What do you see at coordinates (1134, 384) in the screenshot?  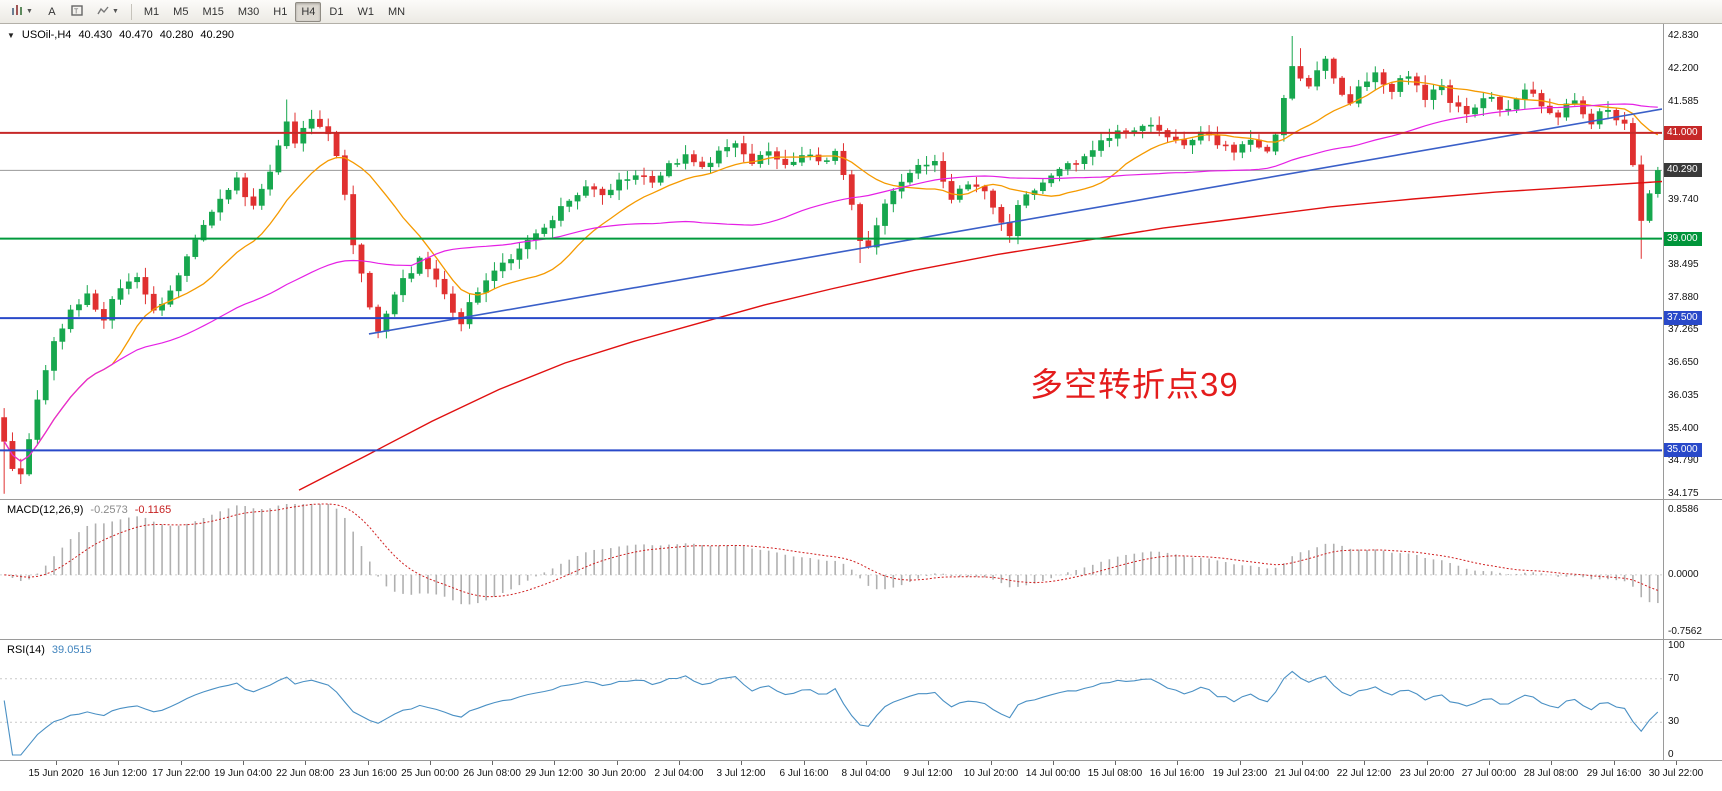 I see `annotation-text: 多空转折点39` at bounding box center [1134, 384].